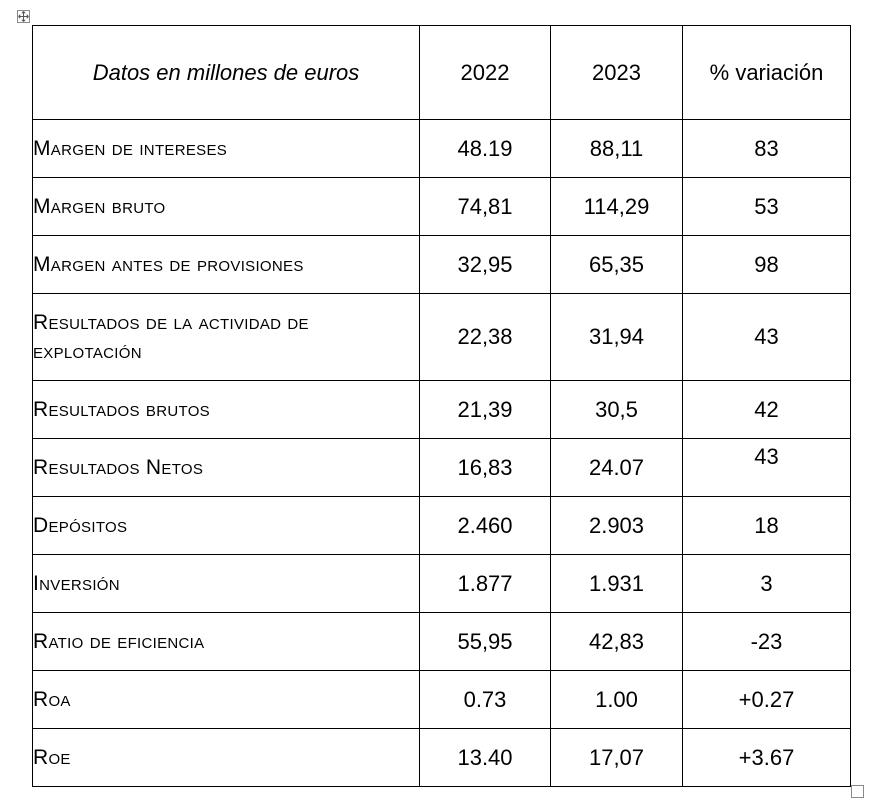  Describe the element at coordinates (766, 72) in the screenshot. I see `header-variation-cell: % variación` at that location.